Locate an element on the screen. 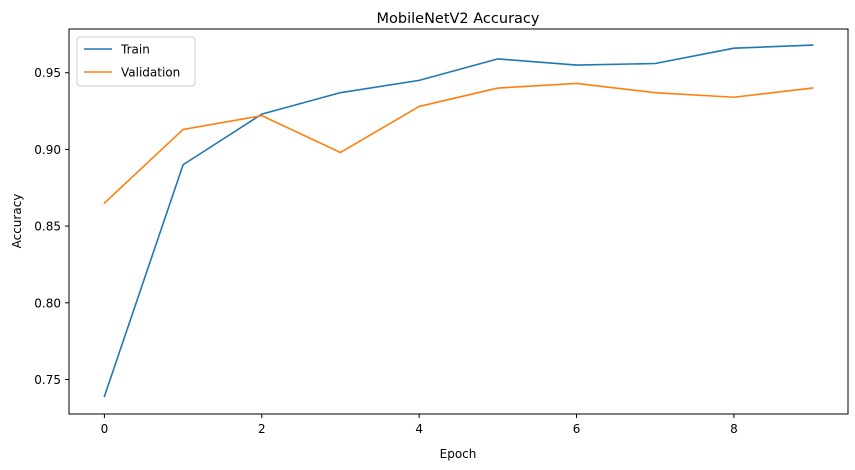 Image resolution: width=855 pixels, height=470 pixels. y-axis-label: Accuracy is located at coordinates (17, 221).